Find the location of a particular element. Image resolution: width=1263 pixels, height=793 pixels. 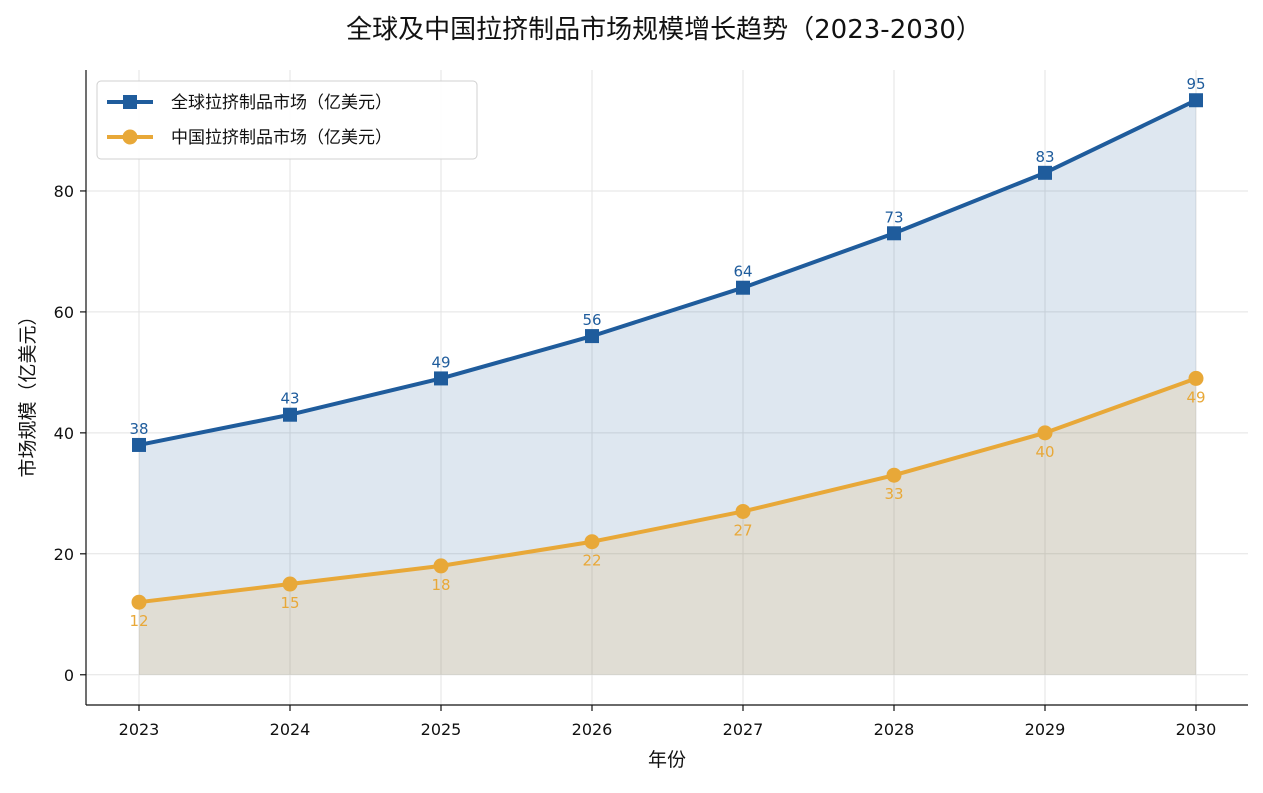

data-label-series-0: 43 is located at coordinates (289, 399).